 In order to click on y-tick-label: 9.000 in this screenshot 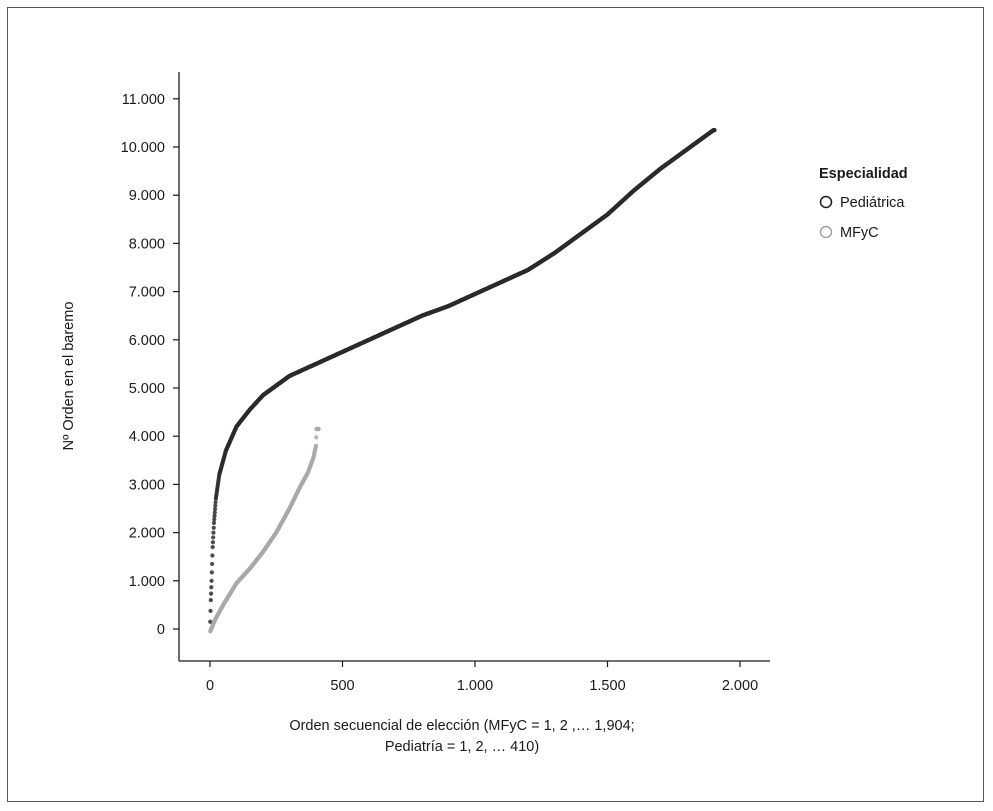, I will do `click(147, 196)`.